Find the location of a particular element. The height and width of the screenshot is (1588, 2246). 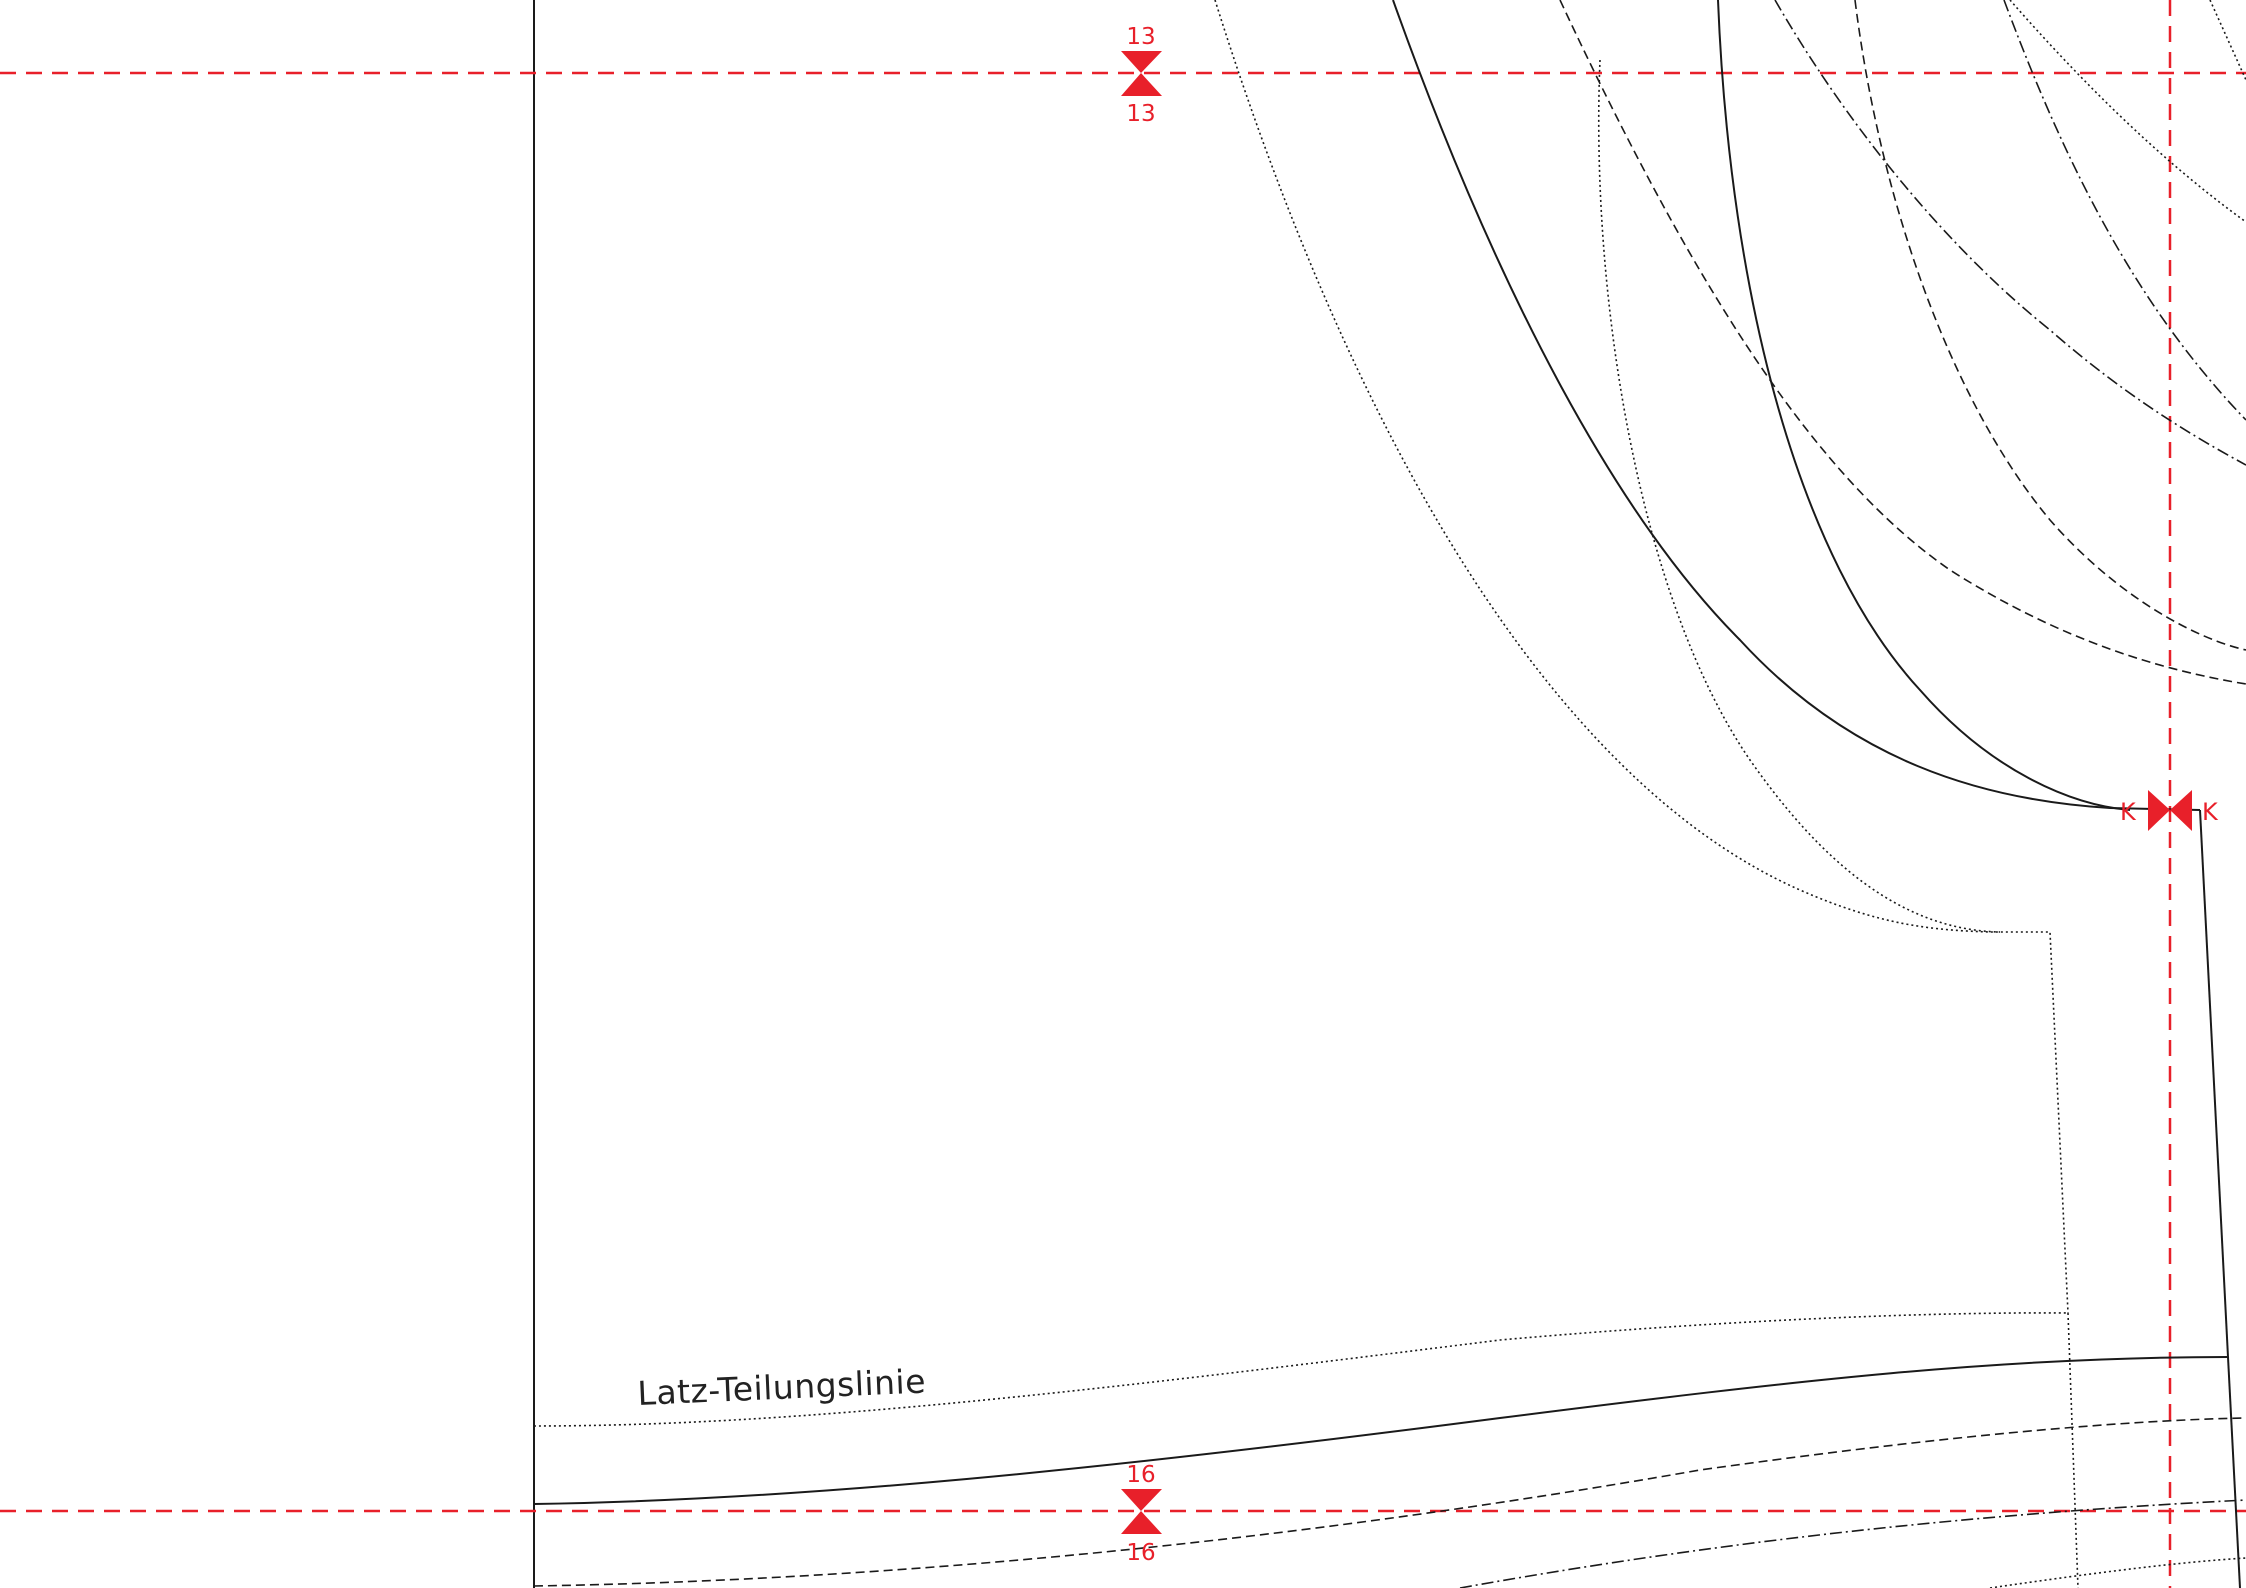

dotted-curve-e is located at coordinates (2127, 111).